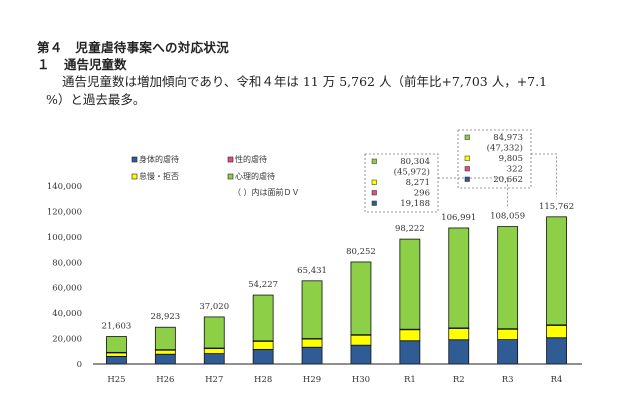 This screenshot has height=400, width=619. What do you see at coordinates (410, 229) in the screenshot?
I see `bar-total-label: 98,222` at bounding box center [410, 229].